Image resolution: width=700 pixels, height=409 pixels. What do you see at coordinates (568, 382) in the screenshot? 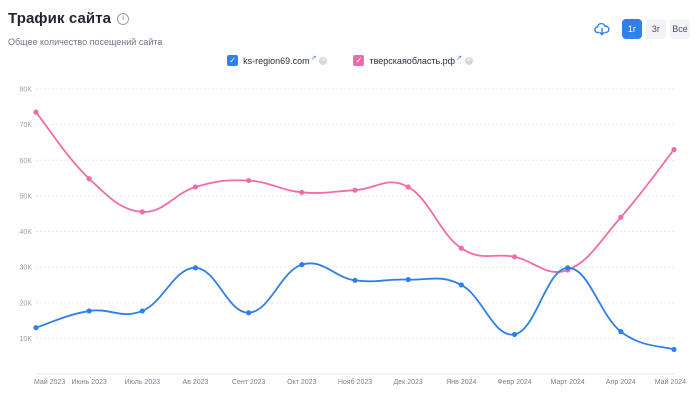
I see `x-tick-label: Март 2024` at bounding box center [568, 382].